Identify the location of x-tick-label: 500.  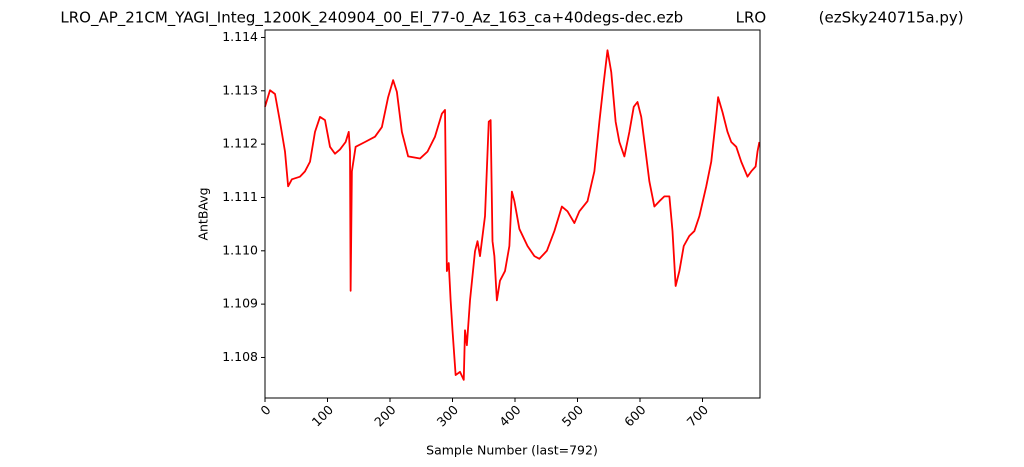
(573, 416).